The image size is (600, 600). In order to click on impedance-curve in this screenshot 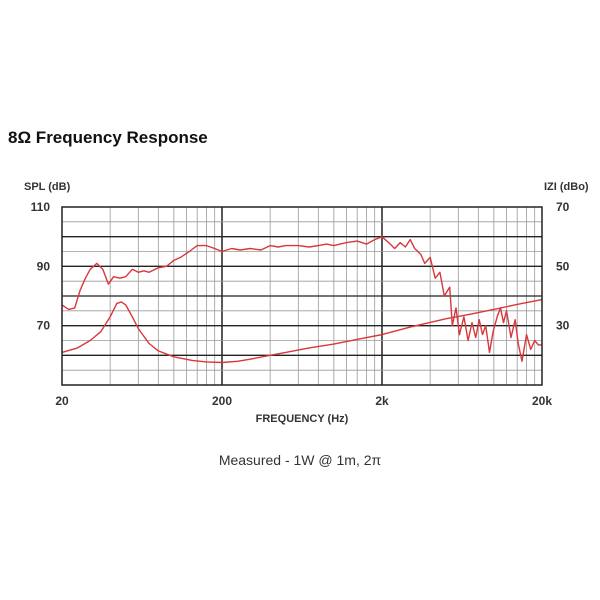, I will do `click(302, 331)`.